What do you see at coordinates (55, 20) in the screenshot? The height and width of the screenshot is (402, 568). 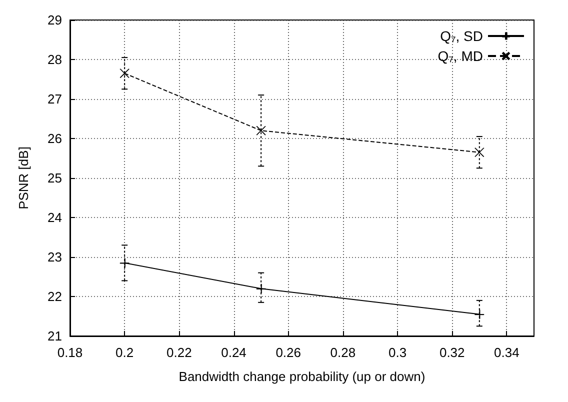 I see `y-tick-label: 29` at bounding box center [55, 20].